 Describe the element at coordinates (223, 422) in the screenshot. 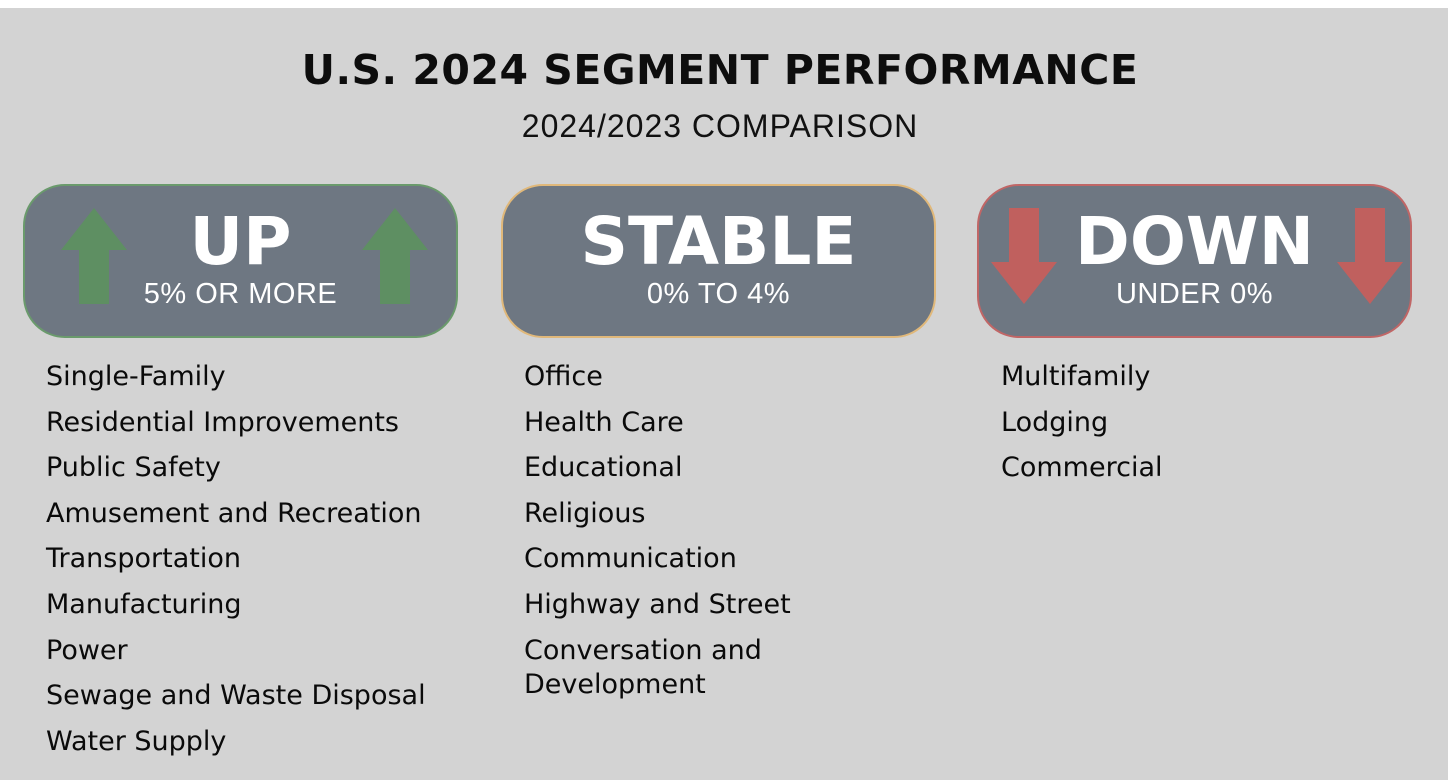

I see `list-item: Residential Improvements` at that location.